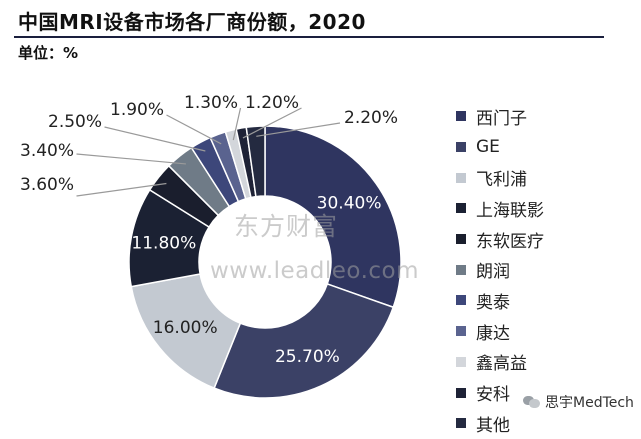  Describe the element at coordinates (286, 226) in the screenshot. I see `watermark-text: 东方财富` at that location.